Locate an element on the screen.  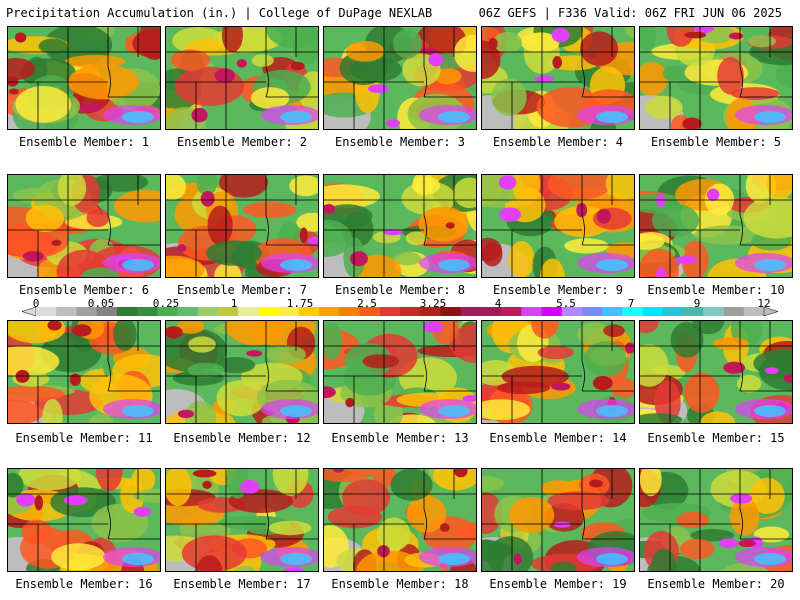
colorbar is located at coordinates (400, 311).